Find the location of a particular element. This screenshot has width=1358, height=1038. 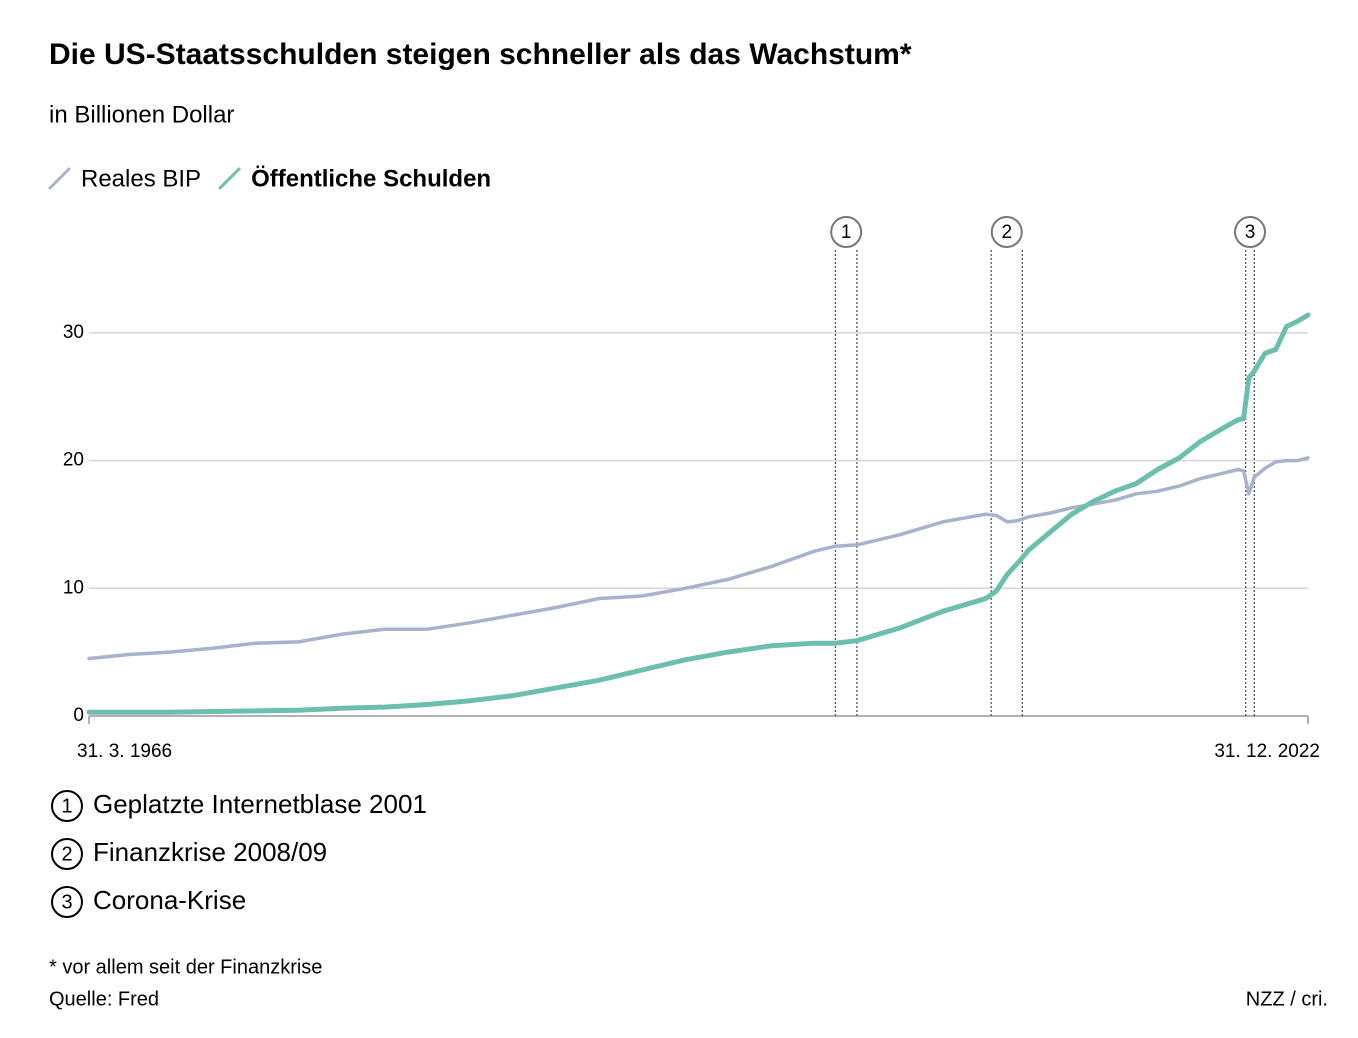

x-tick-label: 31. 3. 1966 is located at coordinates (124, 751).